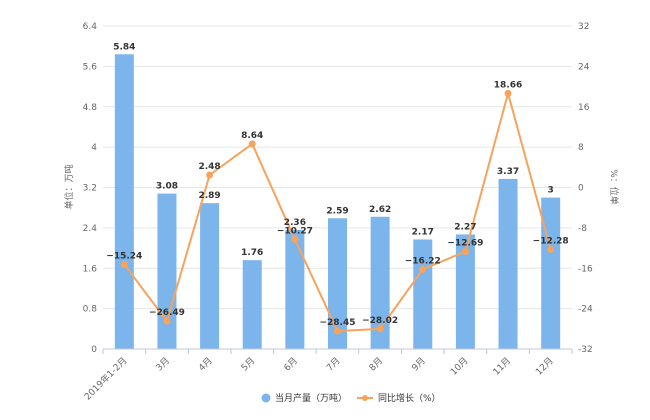 The height and width of the screenshot is (420, 650). What do you see at coordinates (365, 398) in the screenshot?
I see `legend-line-marker` at bounding box center [365, 398].